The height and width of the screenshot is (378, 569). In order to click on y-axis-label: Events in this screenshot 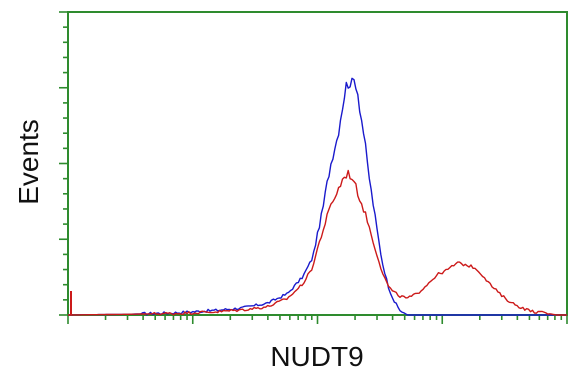, I will do `click(28, 162)`.